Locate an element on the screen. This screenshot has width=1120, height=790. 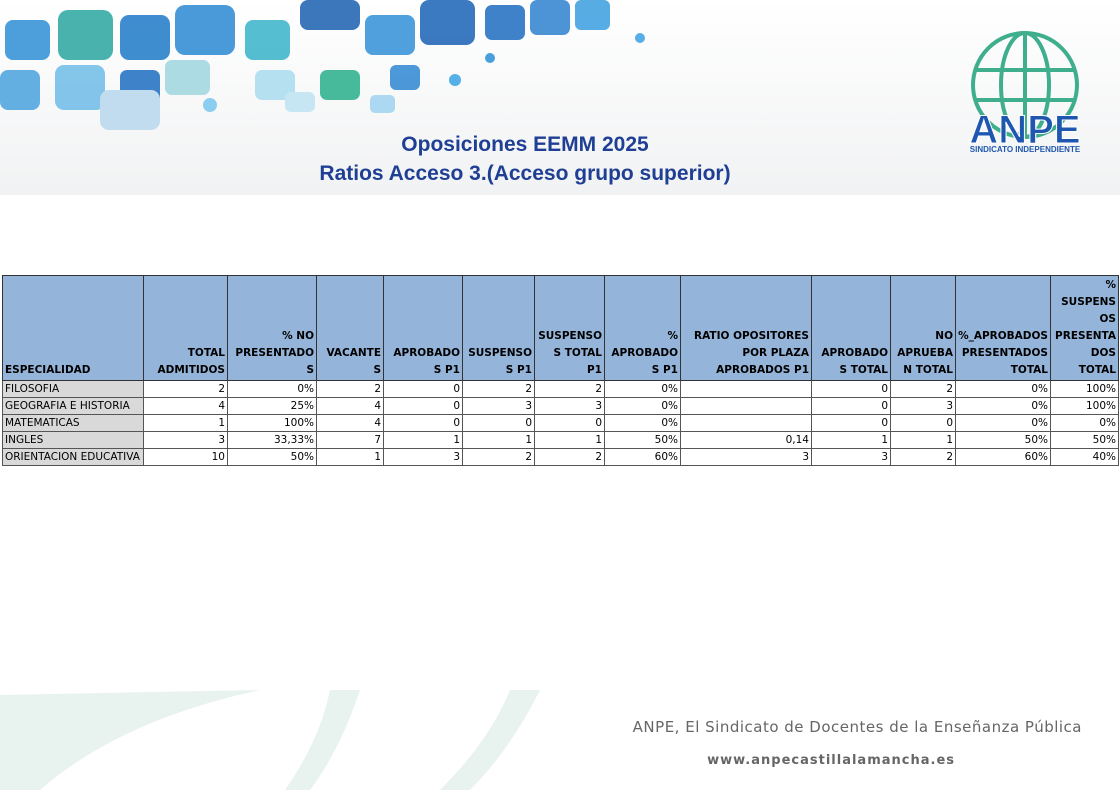
column-header: % NO PRESENTADOS is located at coordinates (272, 328).